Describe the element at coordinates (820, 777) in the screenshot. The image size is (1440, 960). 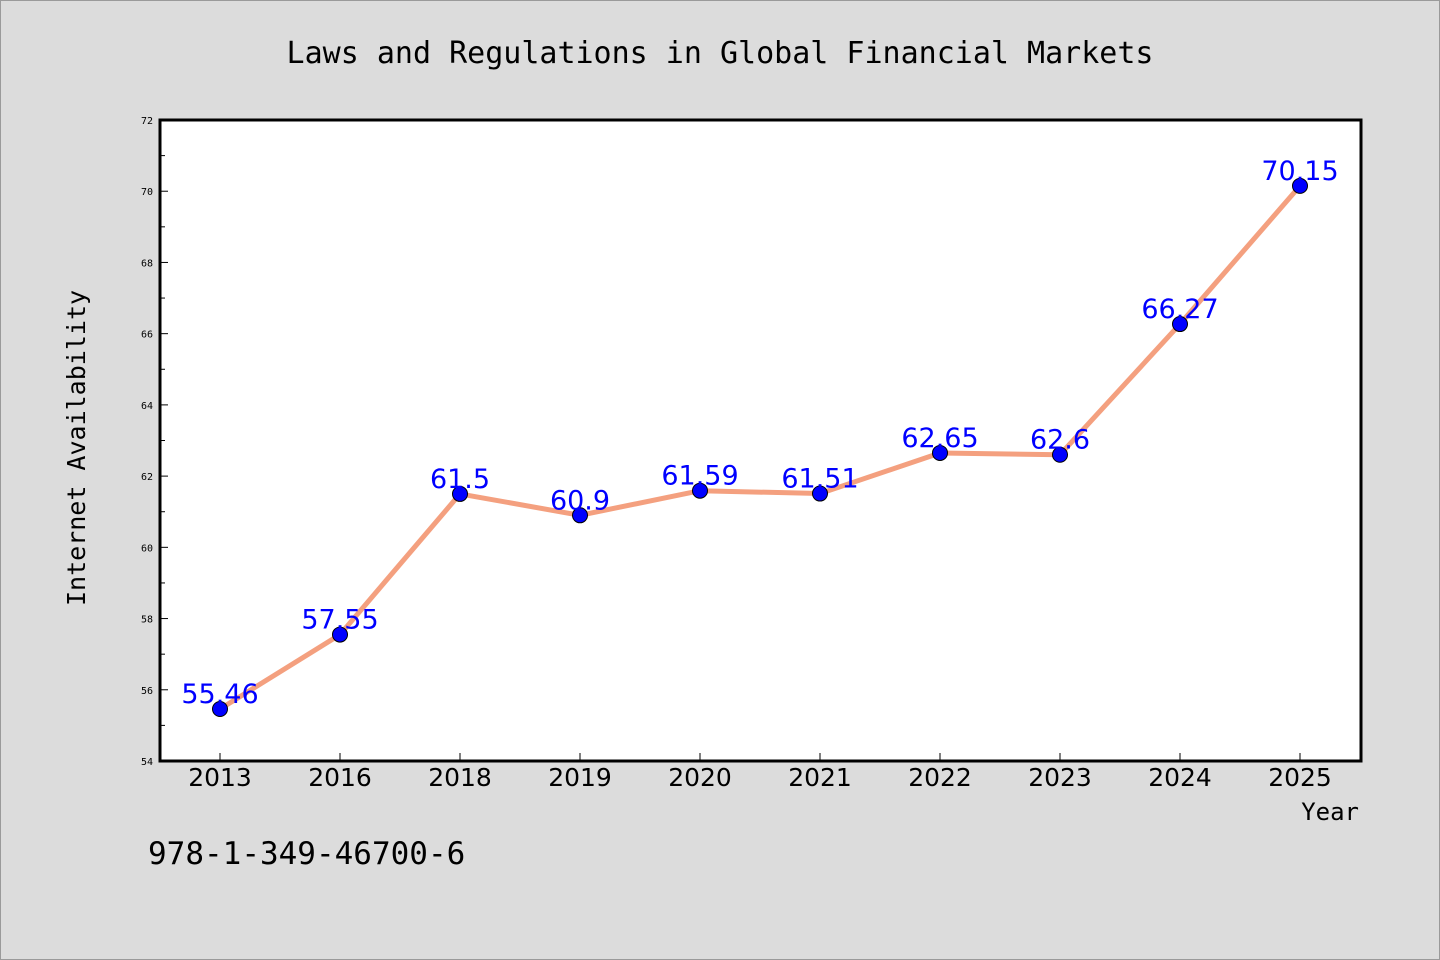
I see `x-tick-label: 2021` at that location.